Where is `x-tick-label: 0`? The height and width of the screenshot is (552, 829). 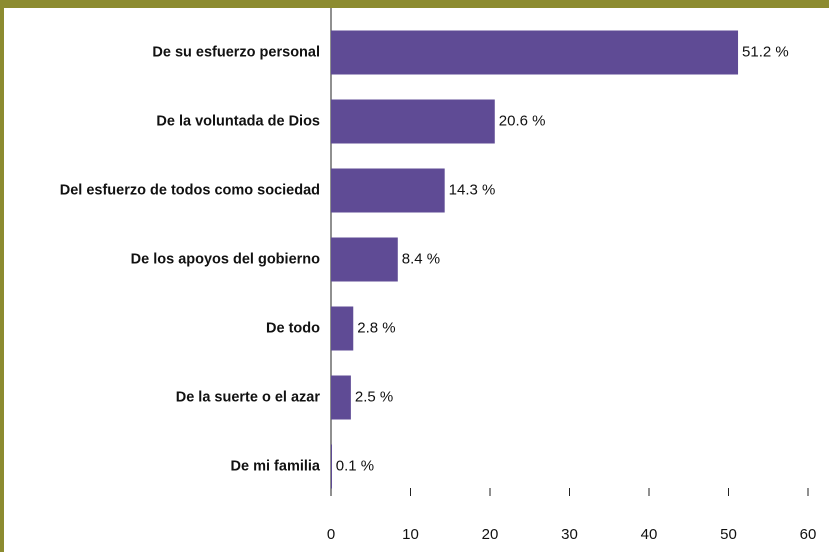
x-tick-label: 0 is located at coordinates (331, 534).